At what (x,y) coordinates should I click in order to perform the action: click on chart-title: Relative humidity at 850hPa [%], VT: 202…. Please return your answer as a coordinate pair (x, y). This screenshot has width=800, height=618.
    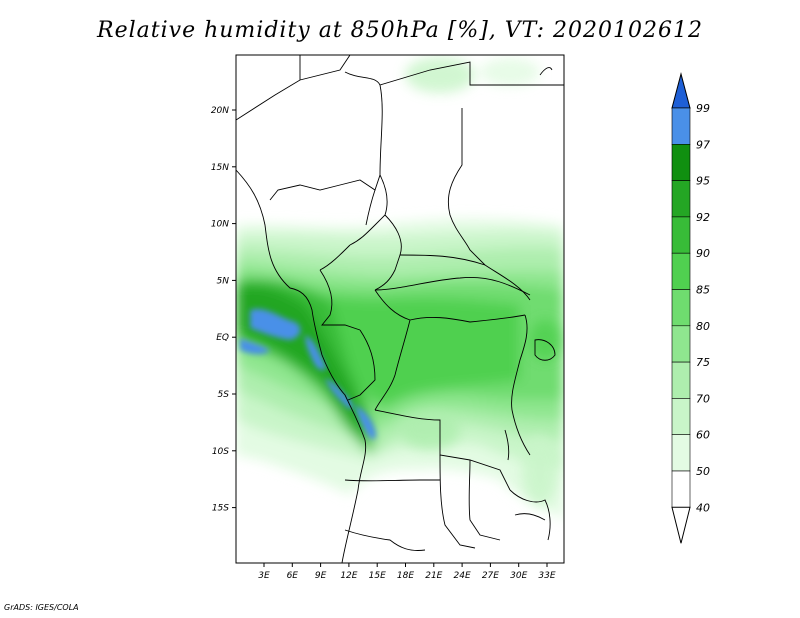
    Looking at the image, I should click on (400, 30).